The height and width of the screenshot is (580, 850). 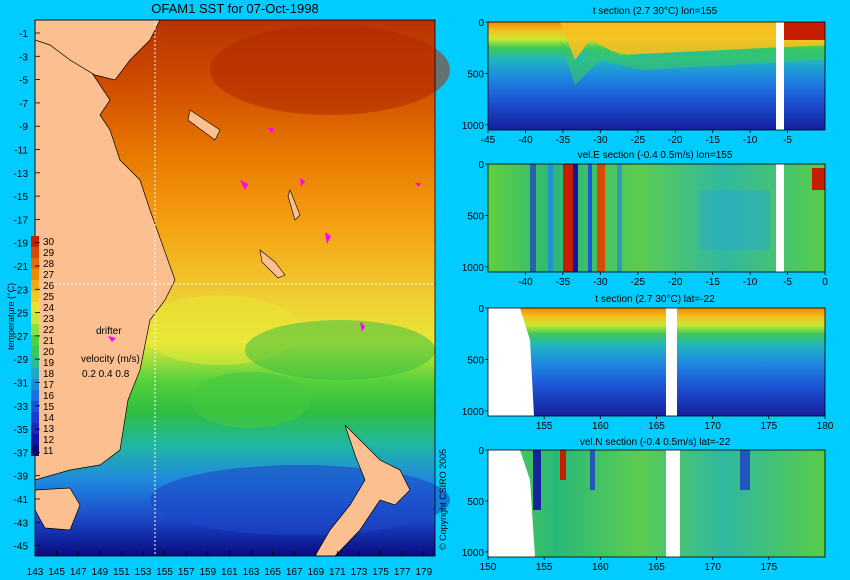 What do you see at coordinates (21, 523) in the screenshot?
I see `lat-tick-label: -43` at bounding box center [21, 523].